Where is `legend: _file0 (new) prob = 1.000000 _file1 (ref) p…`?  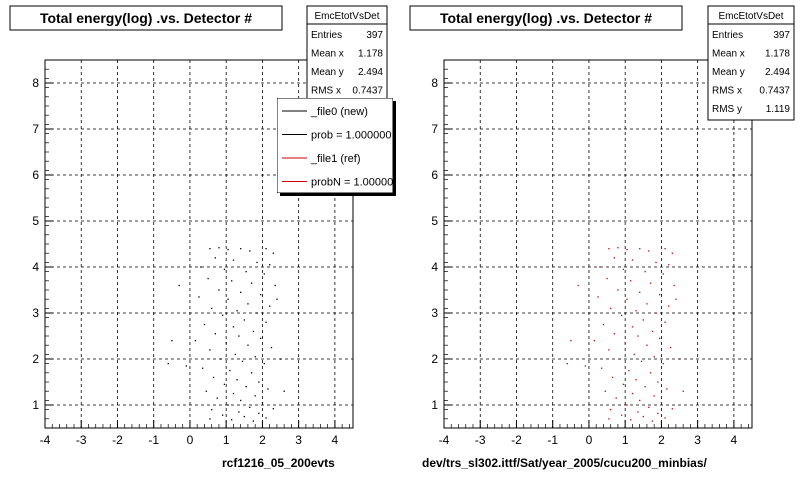
legend: _file0 (new) prob = 1.000000 _file1 (ref) p… is located at coordinates (338, 145).